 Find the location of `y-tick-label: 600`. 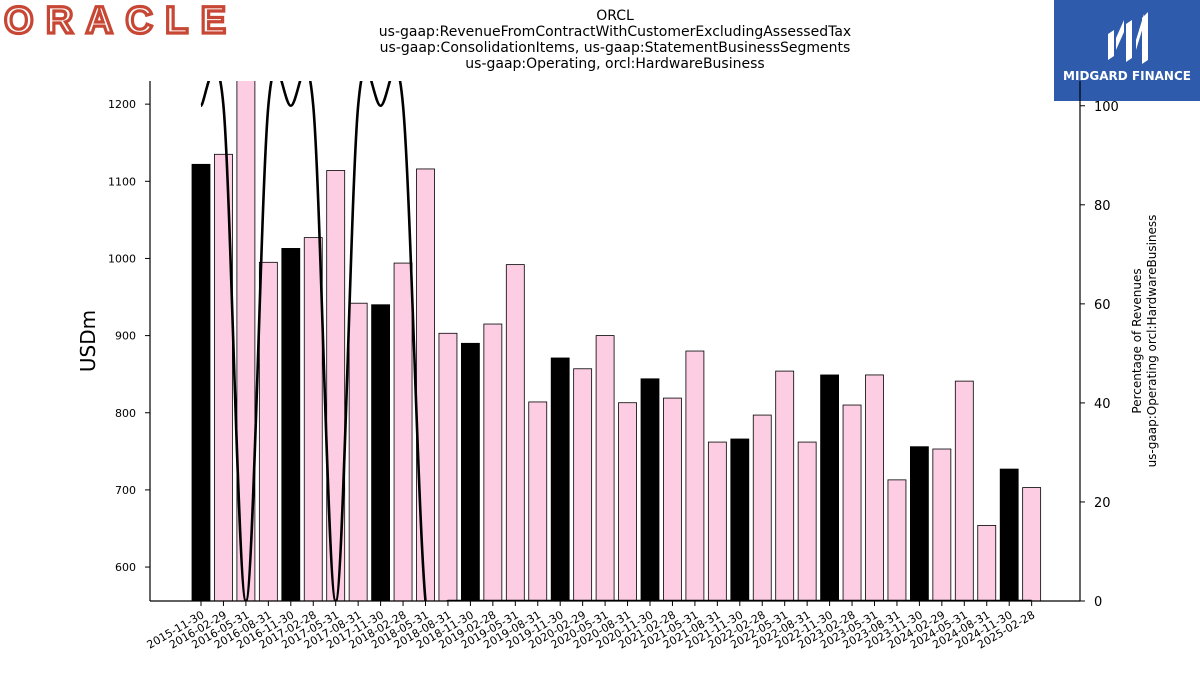

y-tick-label: 600 is located at coordinates (125, 567).